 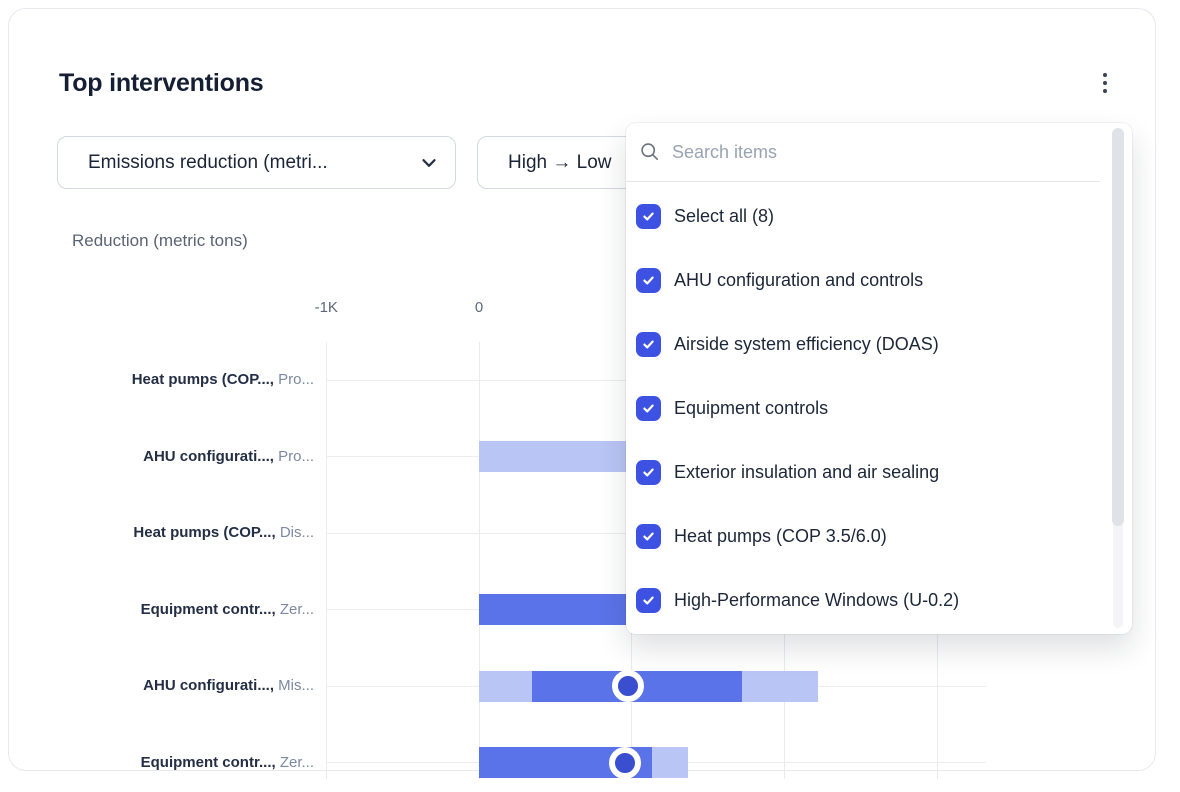 What do you see at coordinates (863, 181) in the screenshot?
I see `dropdown-divider` at bounding box center [863, 181].